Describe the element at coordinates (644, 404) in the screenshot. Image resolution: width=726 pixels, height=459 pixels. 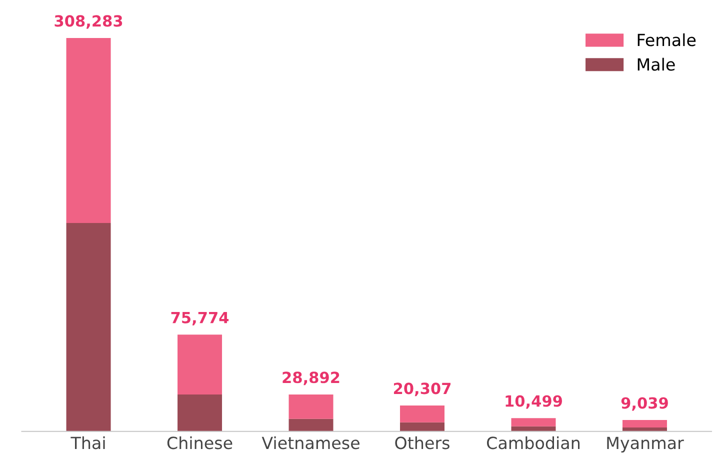
I see `annotation: 9,039` at that location.